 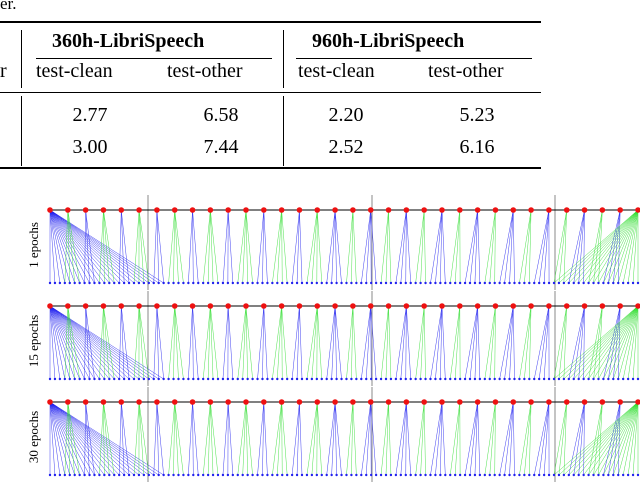 I want to click on row-label: 1 epochs, so click(x=33, y=245).